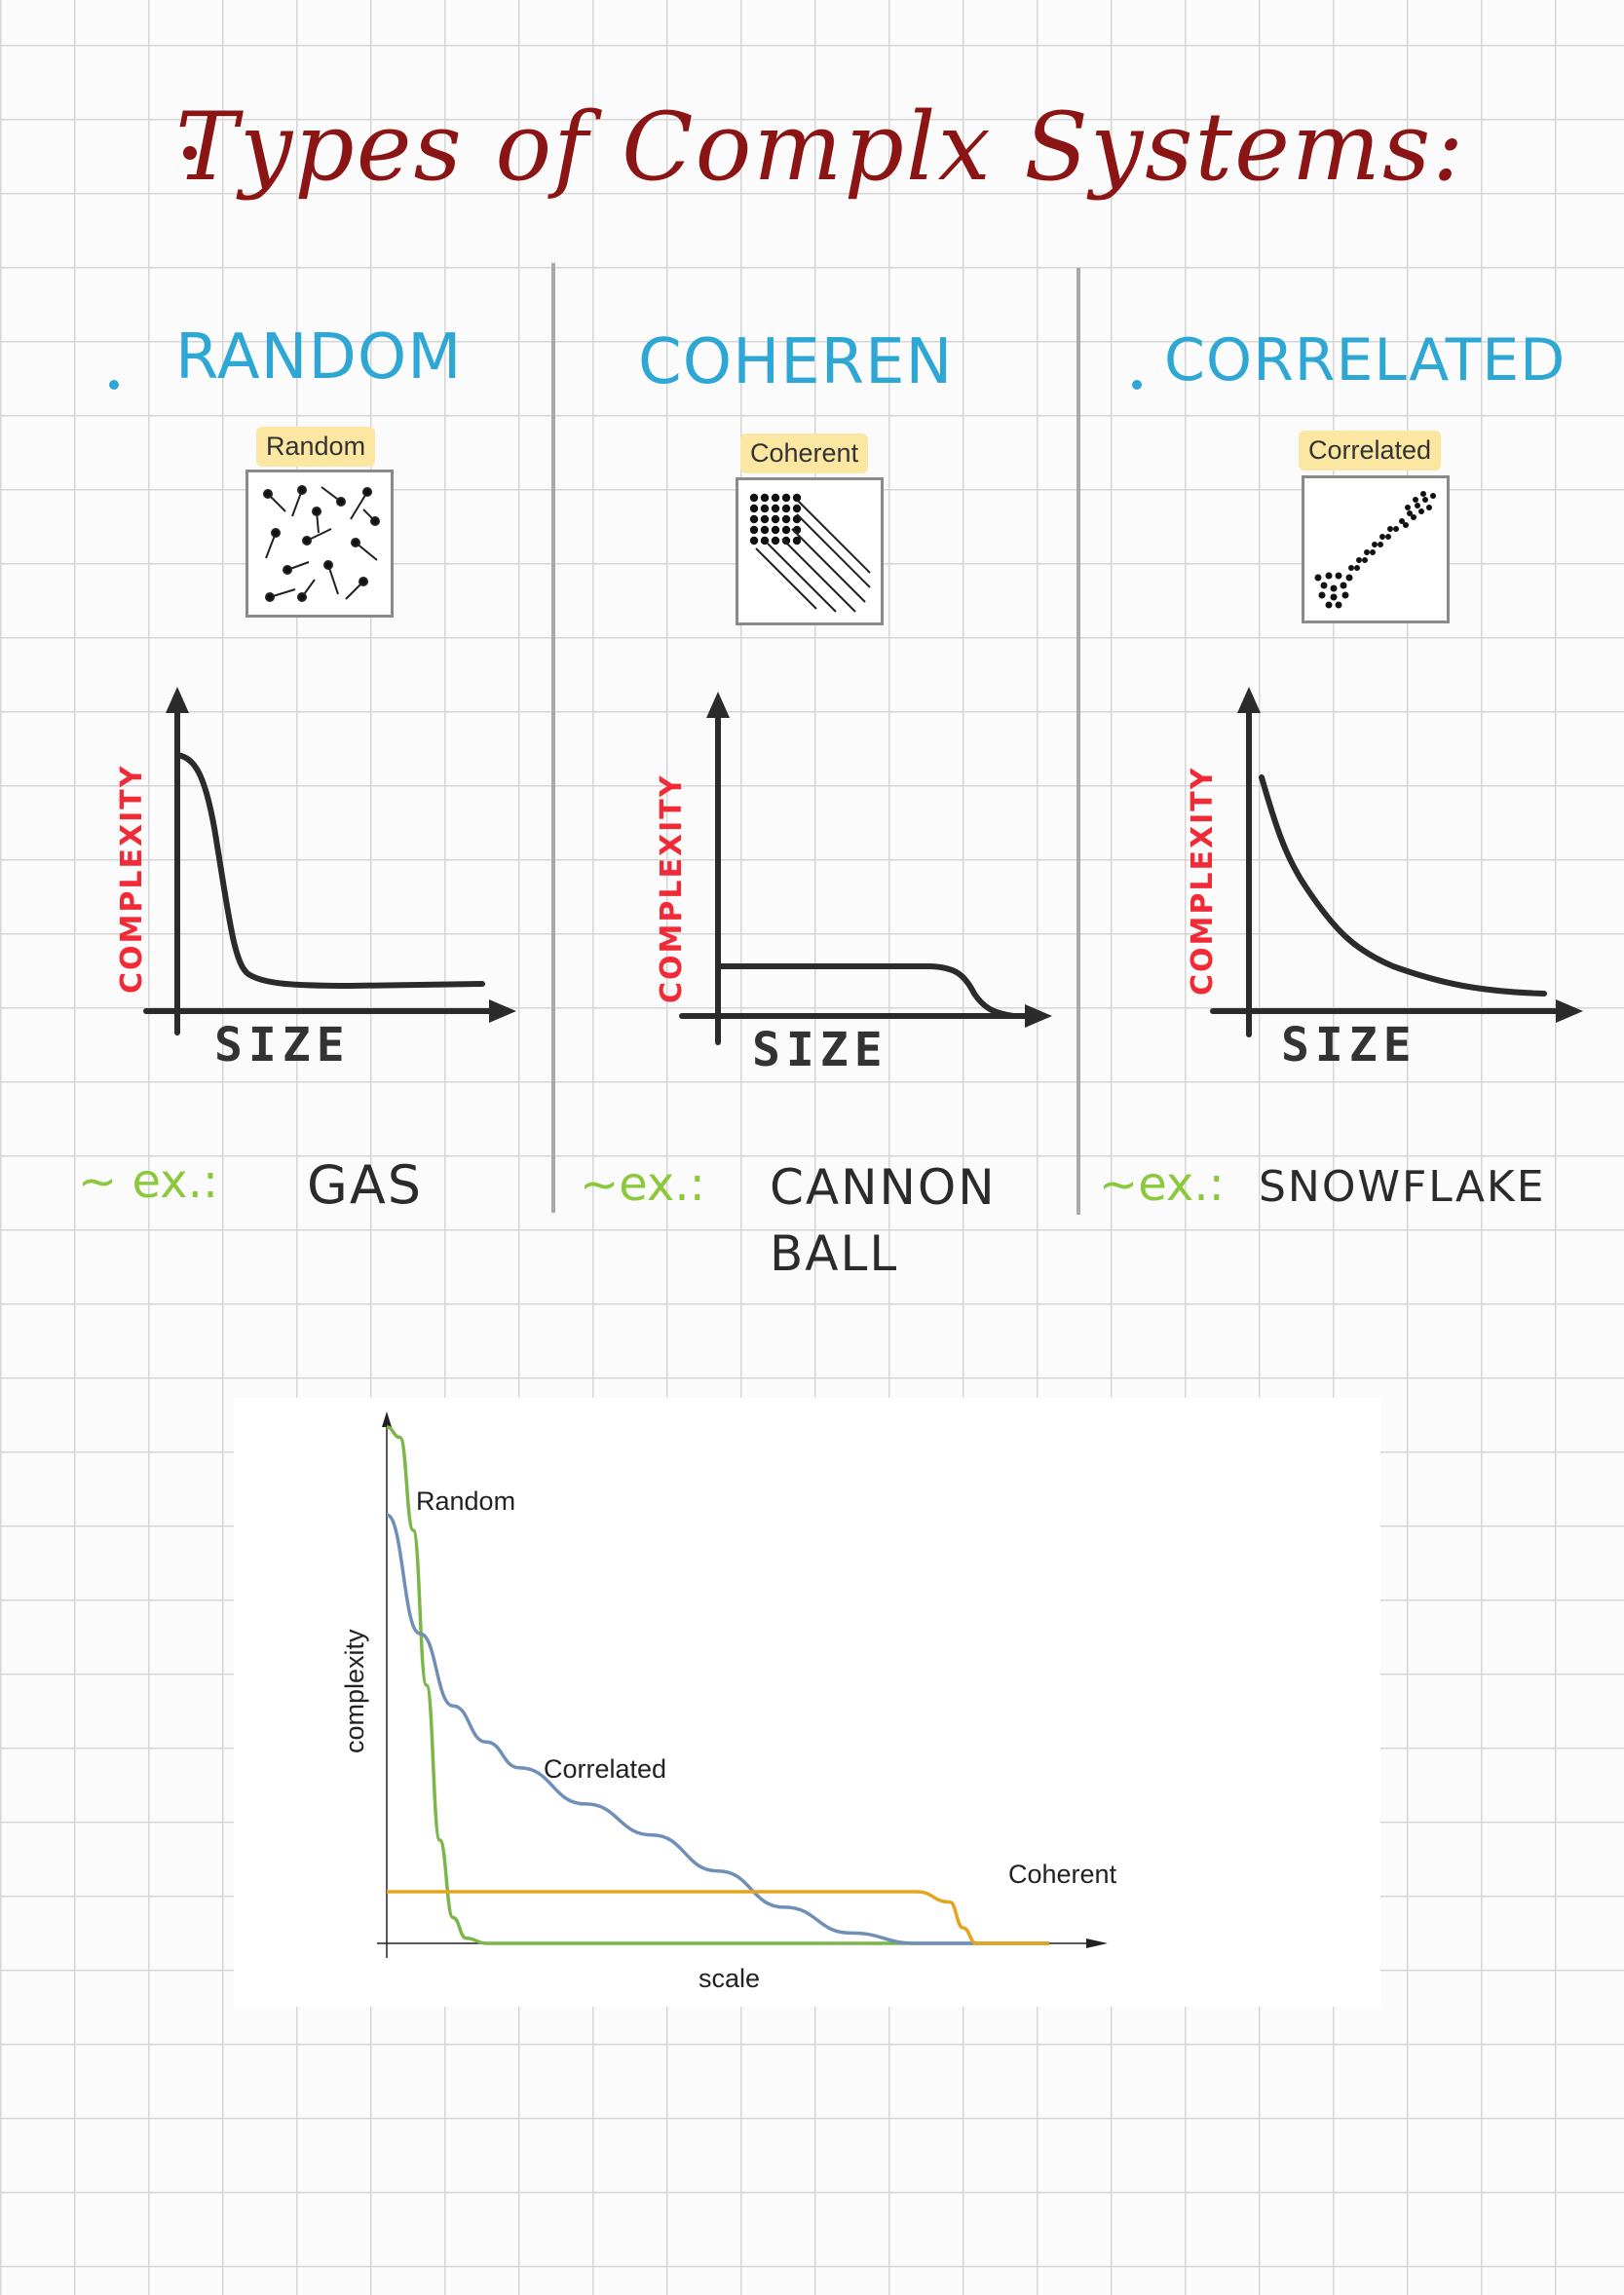 The image size is (1624, 2295). I want to click on sketch-chart-correlated, so click(1396, 862).